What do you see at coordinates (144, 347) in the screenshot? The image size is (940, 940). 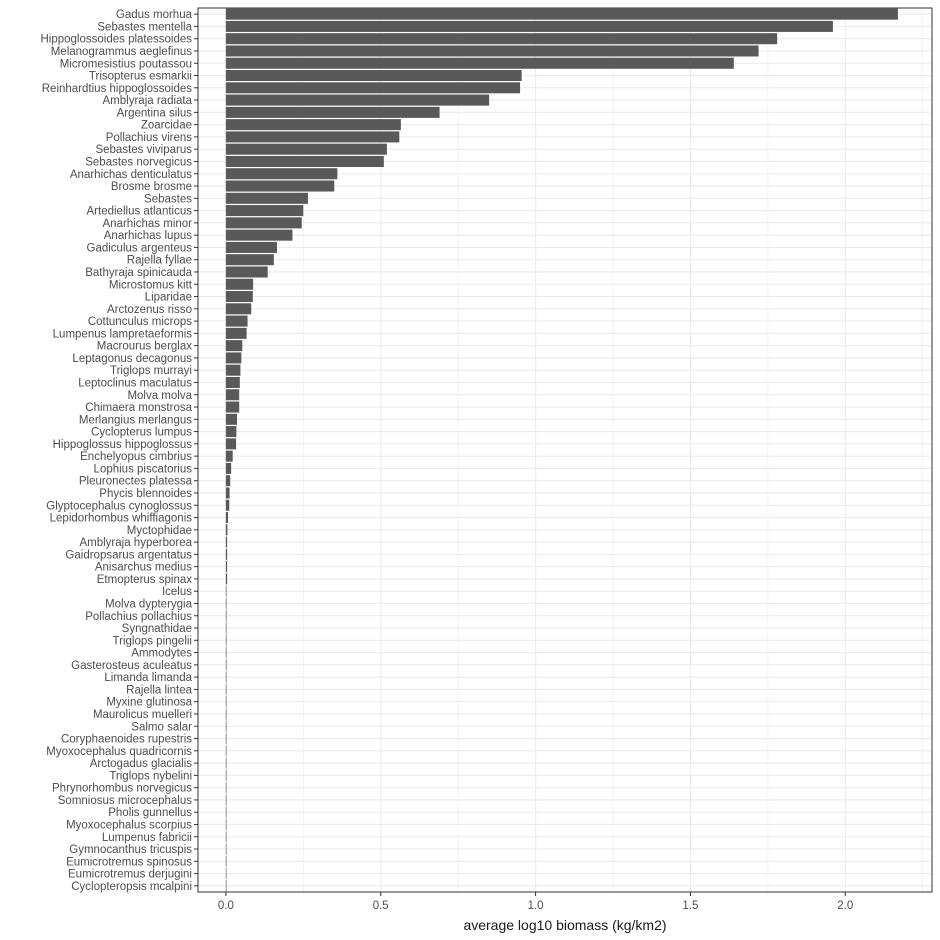 I see `y-tick-label: Macrourus berglax` at bounding box center [144, 347].